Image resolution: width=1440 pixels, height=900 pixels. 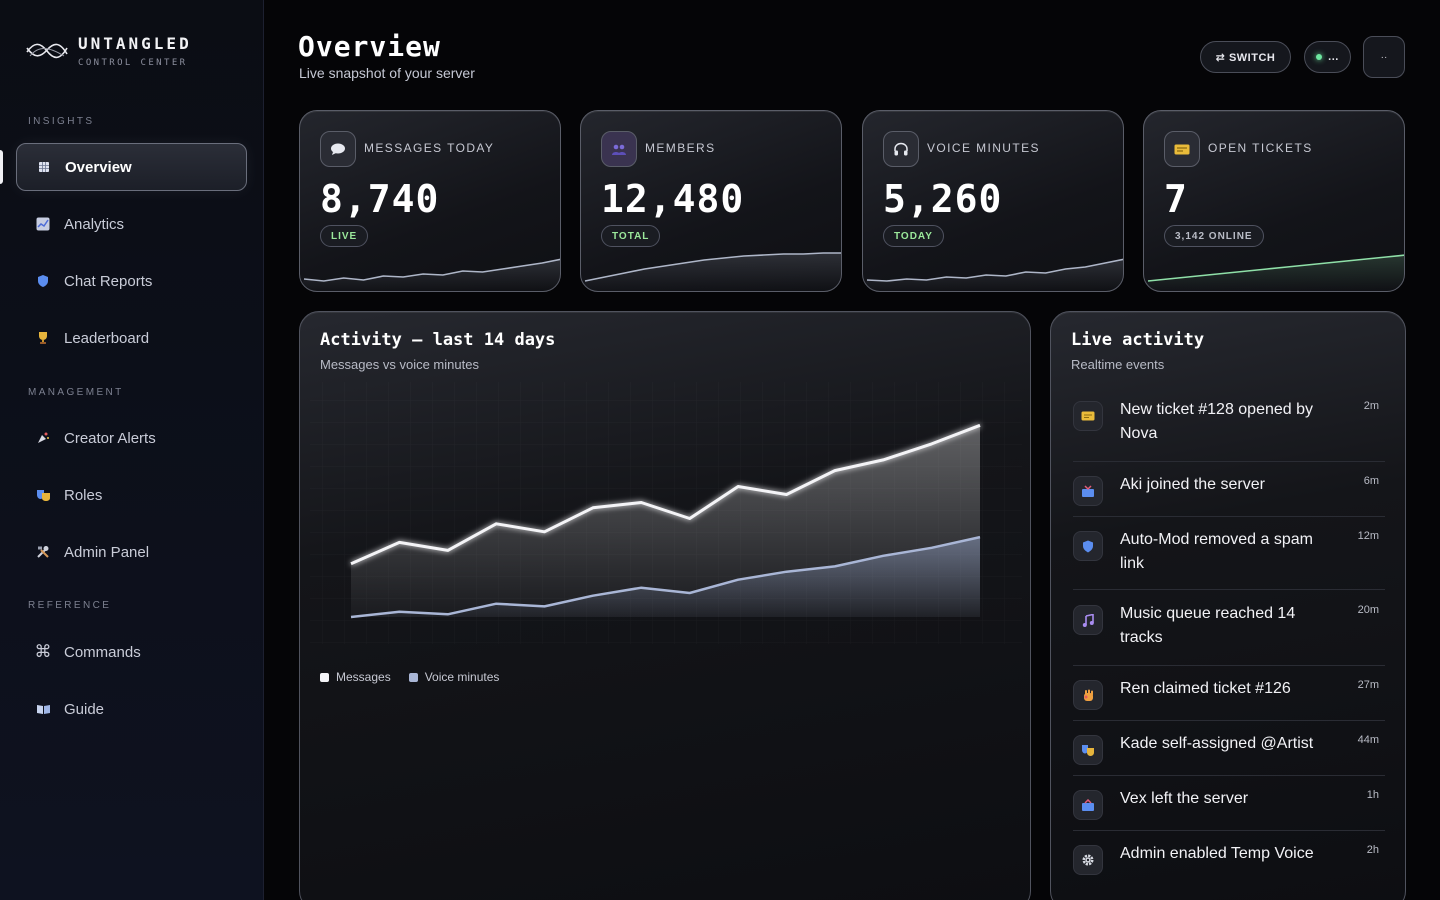 I want to click on list-item: Aki joined the server 6m, so click(x=1229, y=495).